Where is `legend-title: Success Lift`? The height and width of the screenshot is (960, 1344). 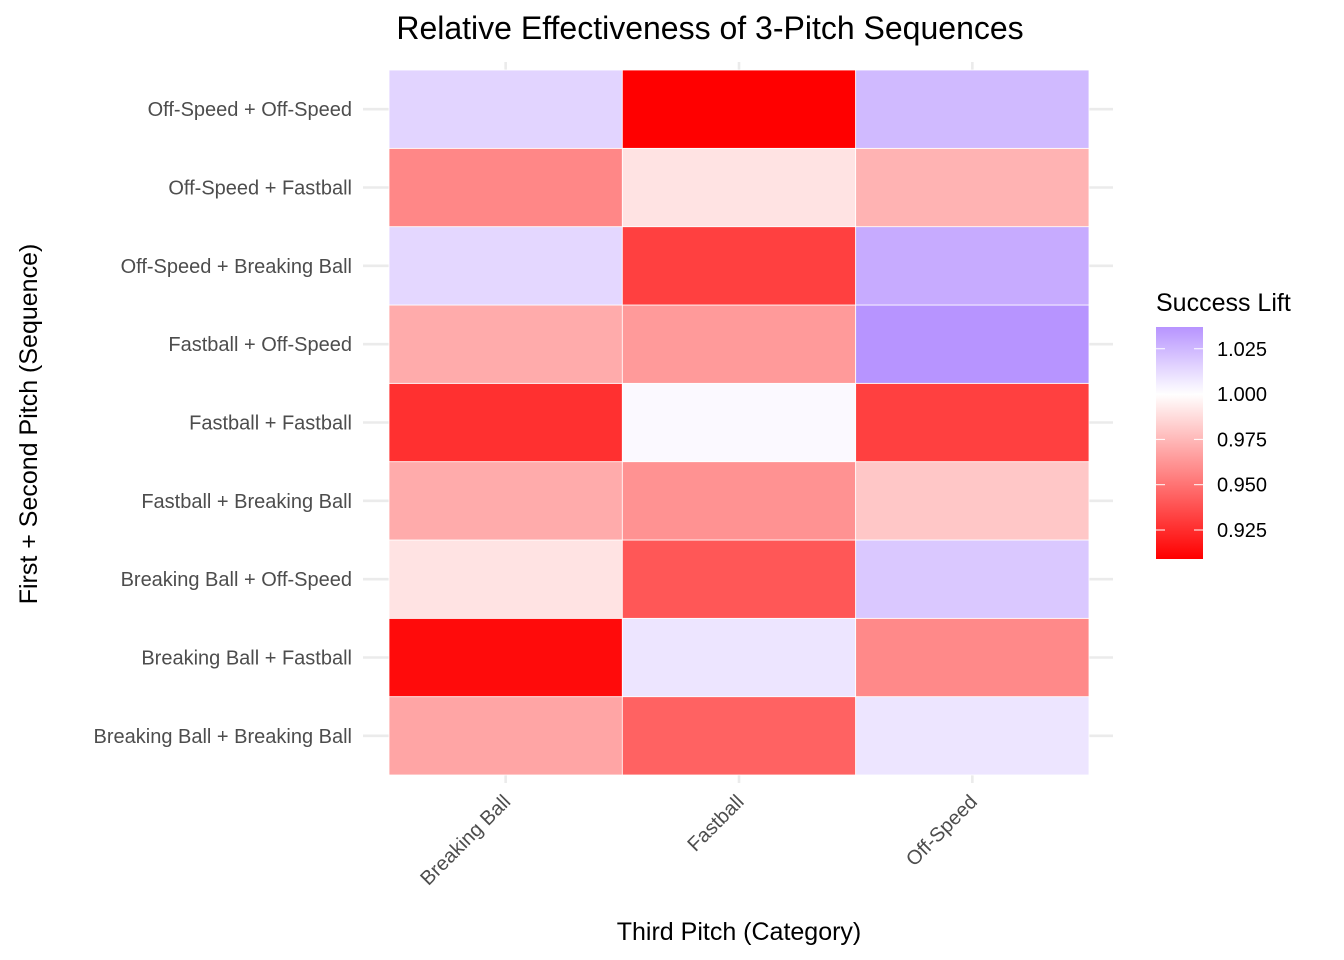 legend-title: Success Lift is located at coordinates (1223, 303).